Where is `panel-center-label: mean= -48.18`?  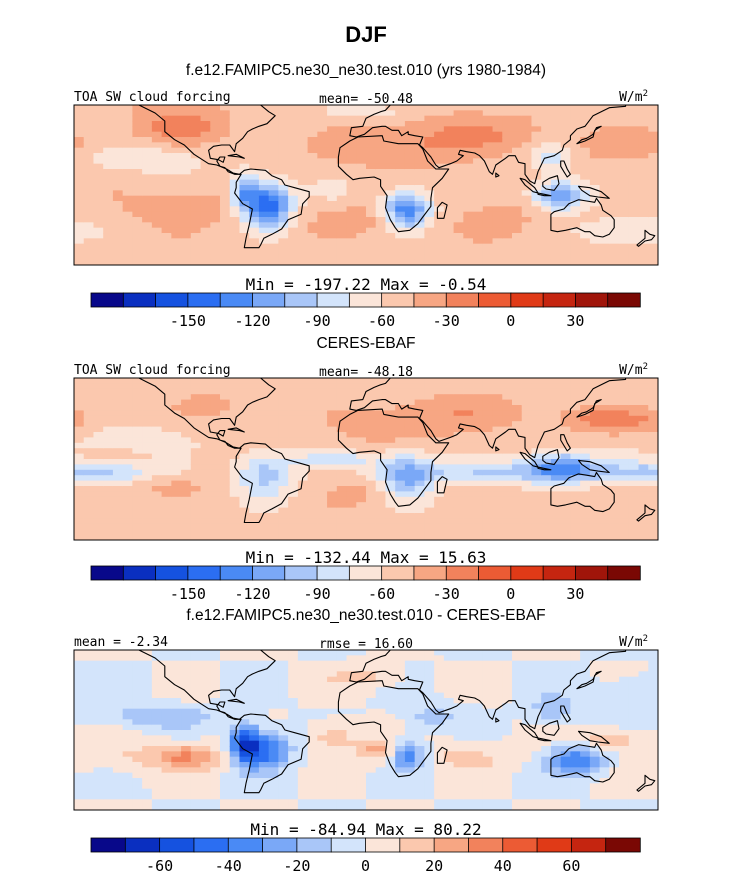 panel-center-label: mean= -48.18 is located at coordinates (366, 372).